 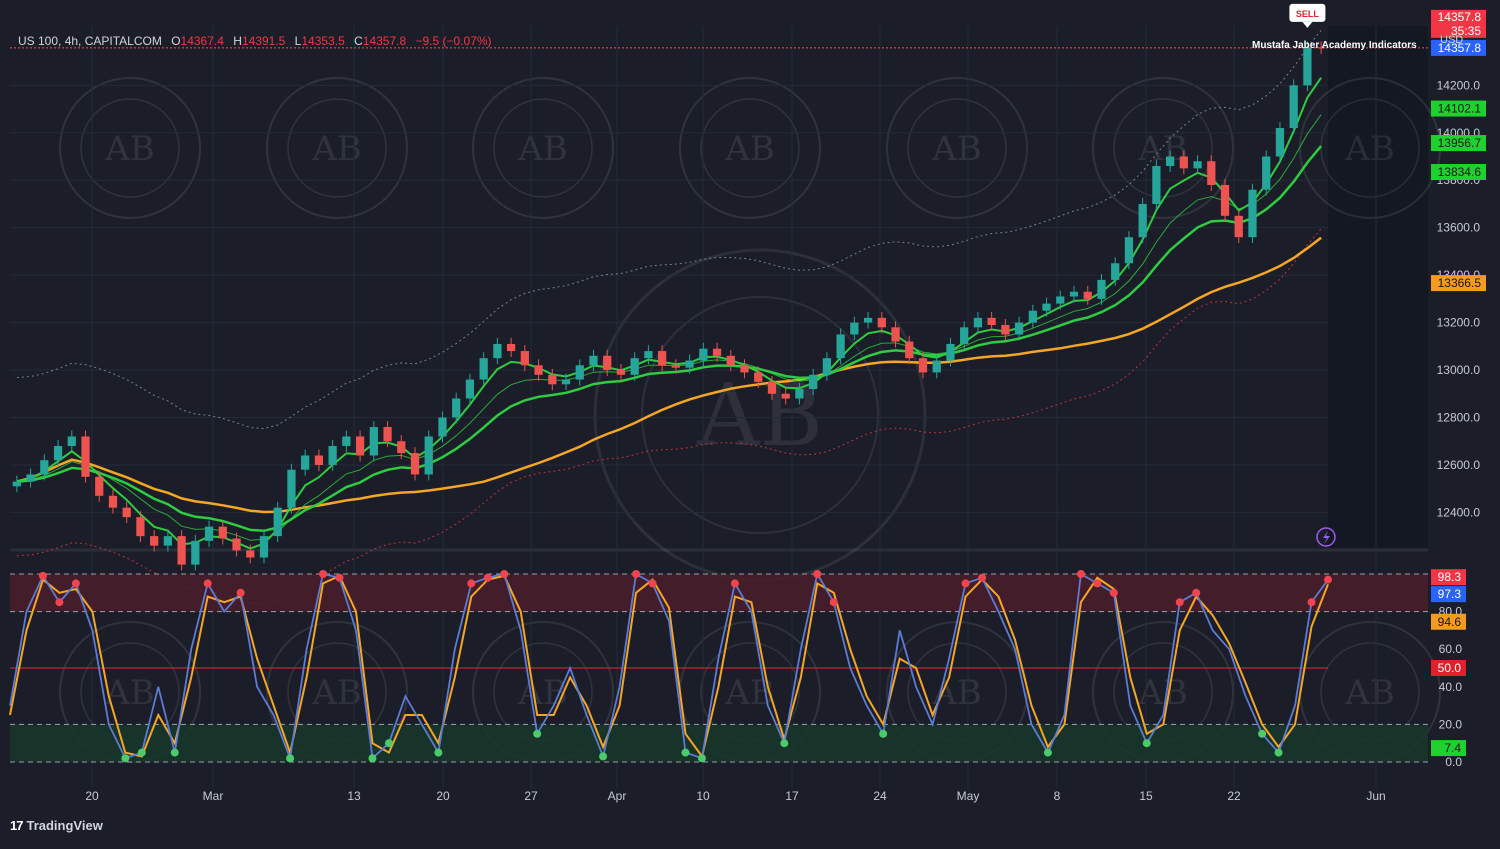 I want to click on stoch-upper-tag-text: 98.3, so click(x=1450, y=577).